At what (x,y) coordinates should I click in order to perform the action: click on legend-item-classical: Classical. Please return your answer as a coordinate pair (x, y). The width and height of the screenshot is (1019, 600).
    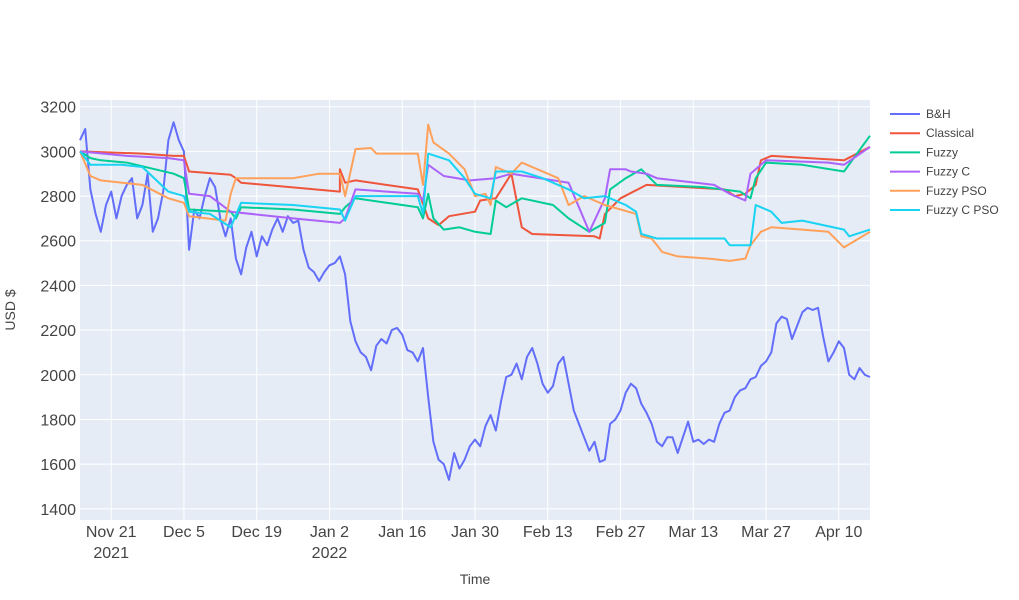
    Looking at the image, I should click on (932, 133).